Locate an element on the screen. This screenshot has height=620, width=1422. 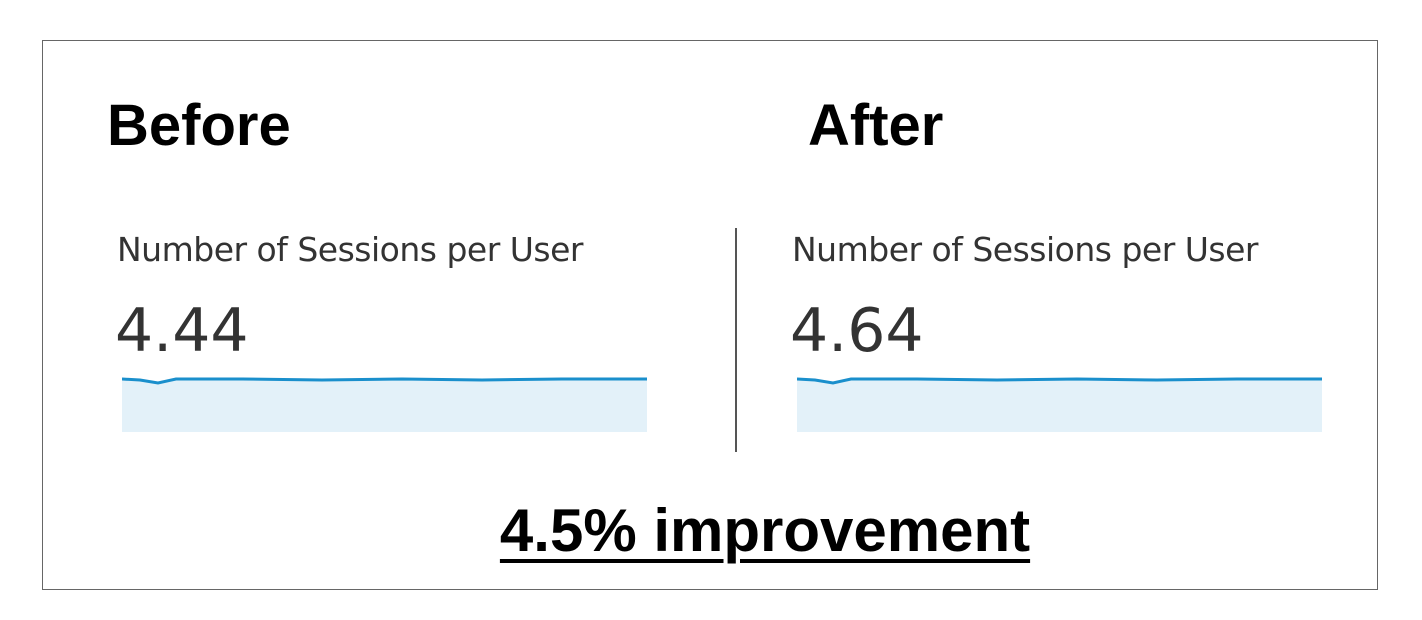
panel-heading: After is located at coordinates (876, 125).